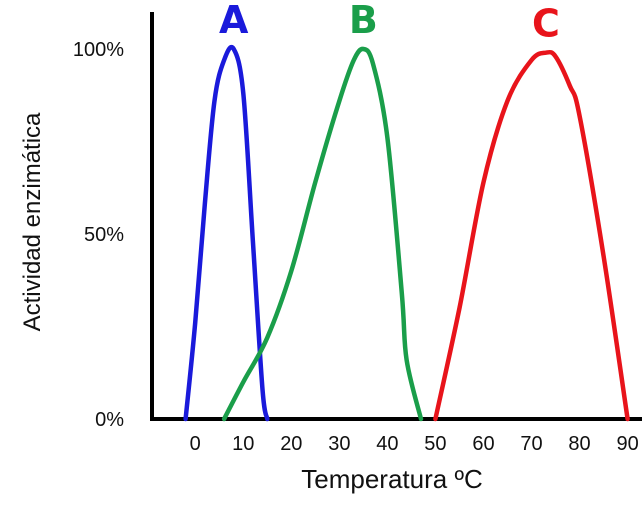 The width and height of the screenshot is (642, 520). I want to click on x-tick-label: 80, so click(579, 444).